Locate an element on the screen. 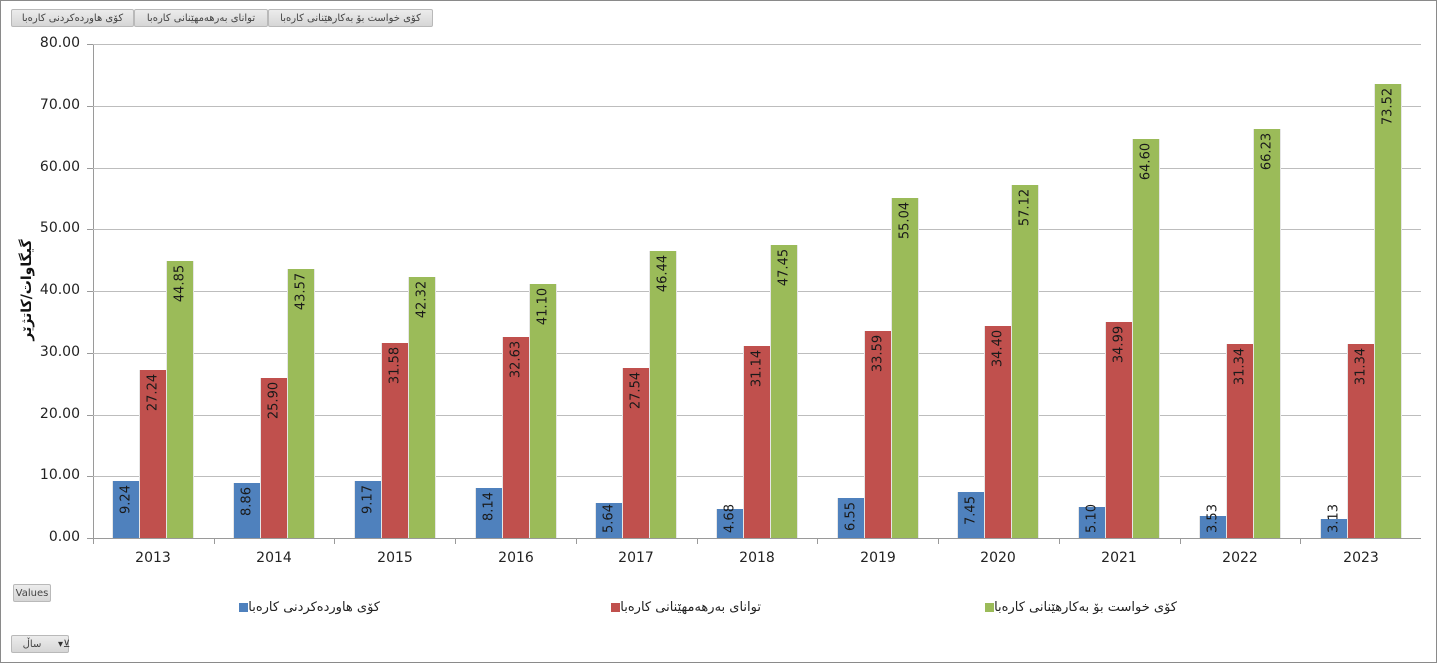  bar-series-0: 8.14 is located at coordinates (489, 513).